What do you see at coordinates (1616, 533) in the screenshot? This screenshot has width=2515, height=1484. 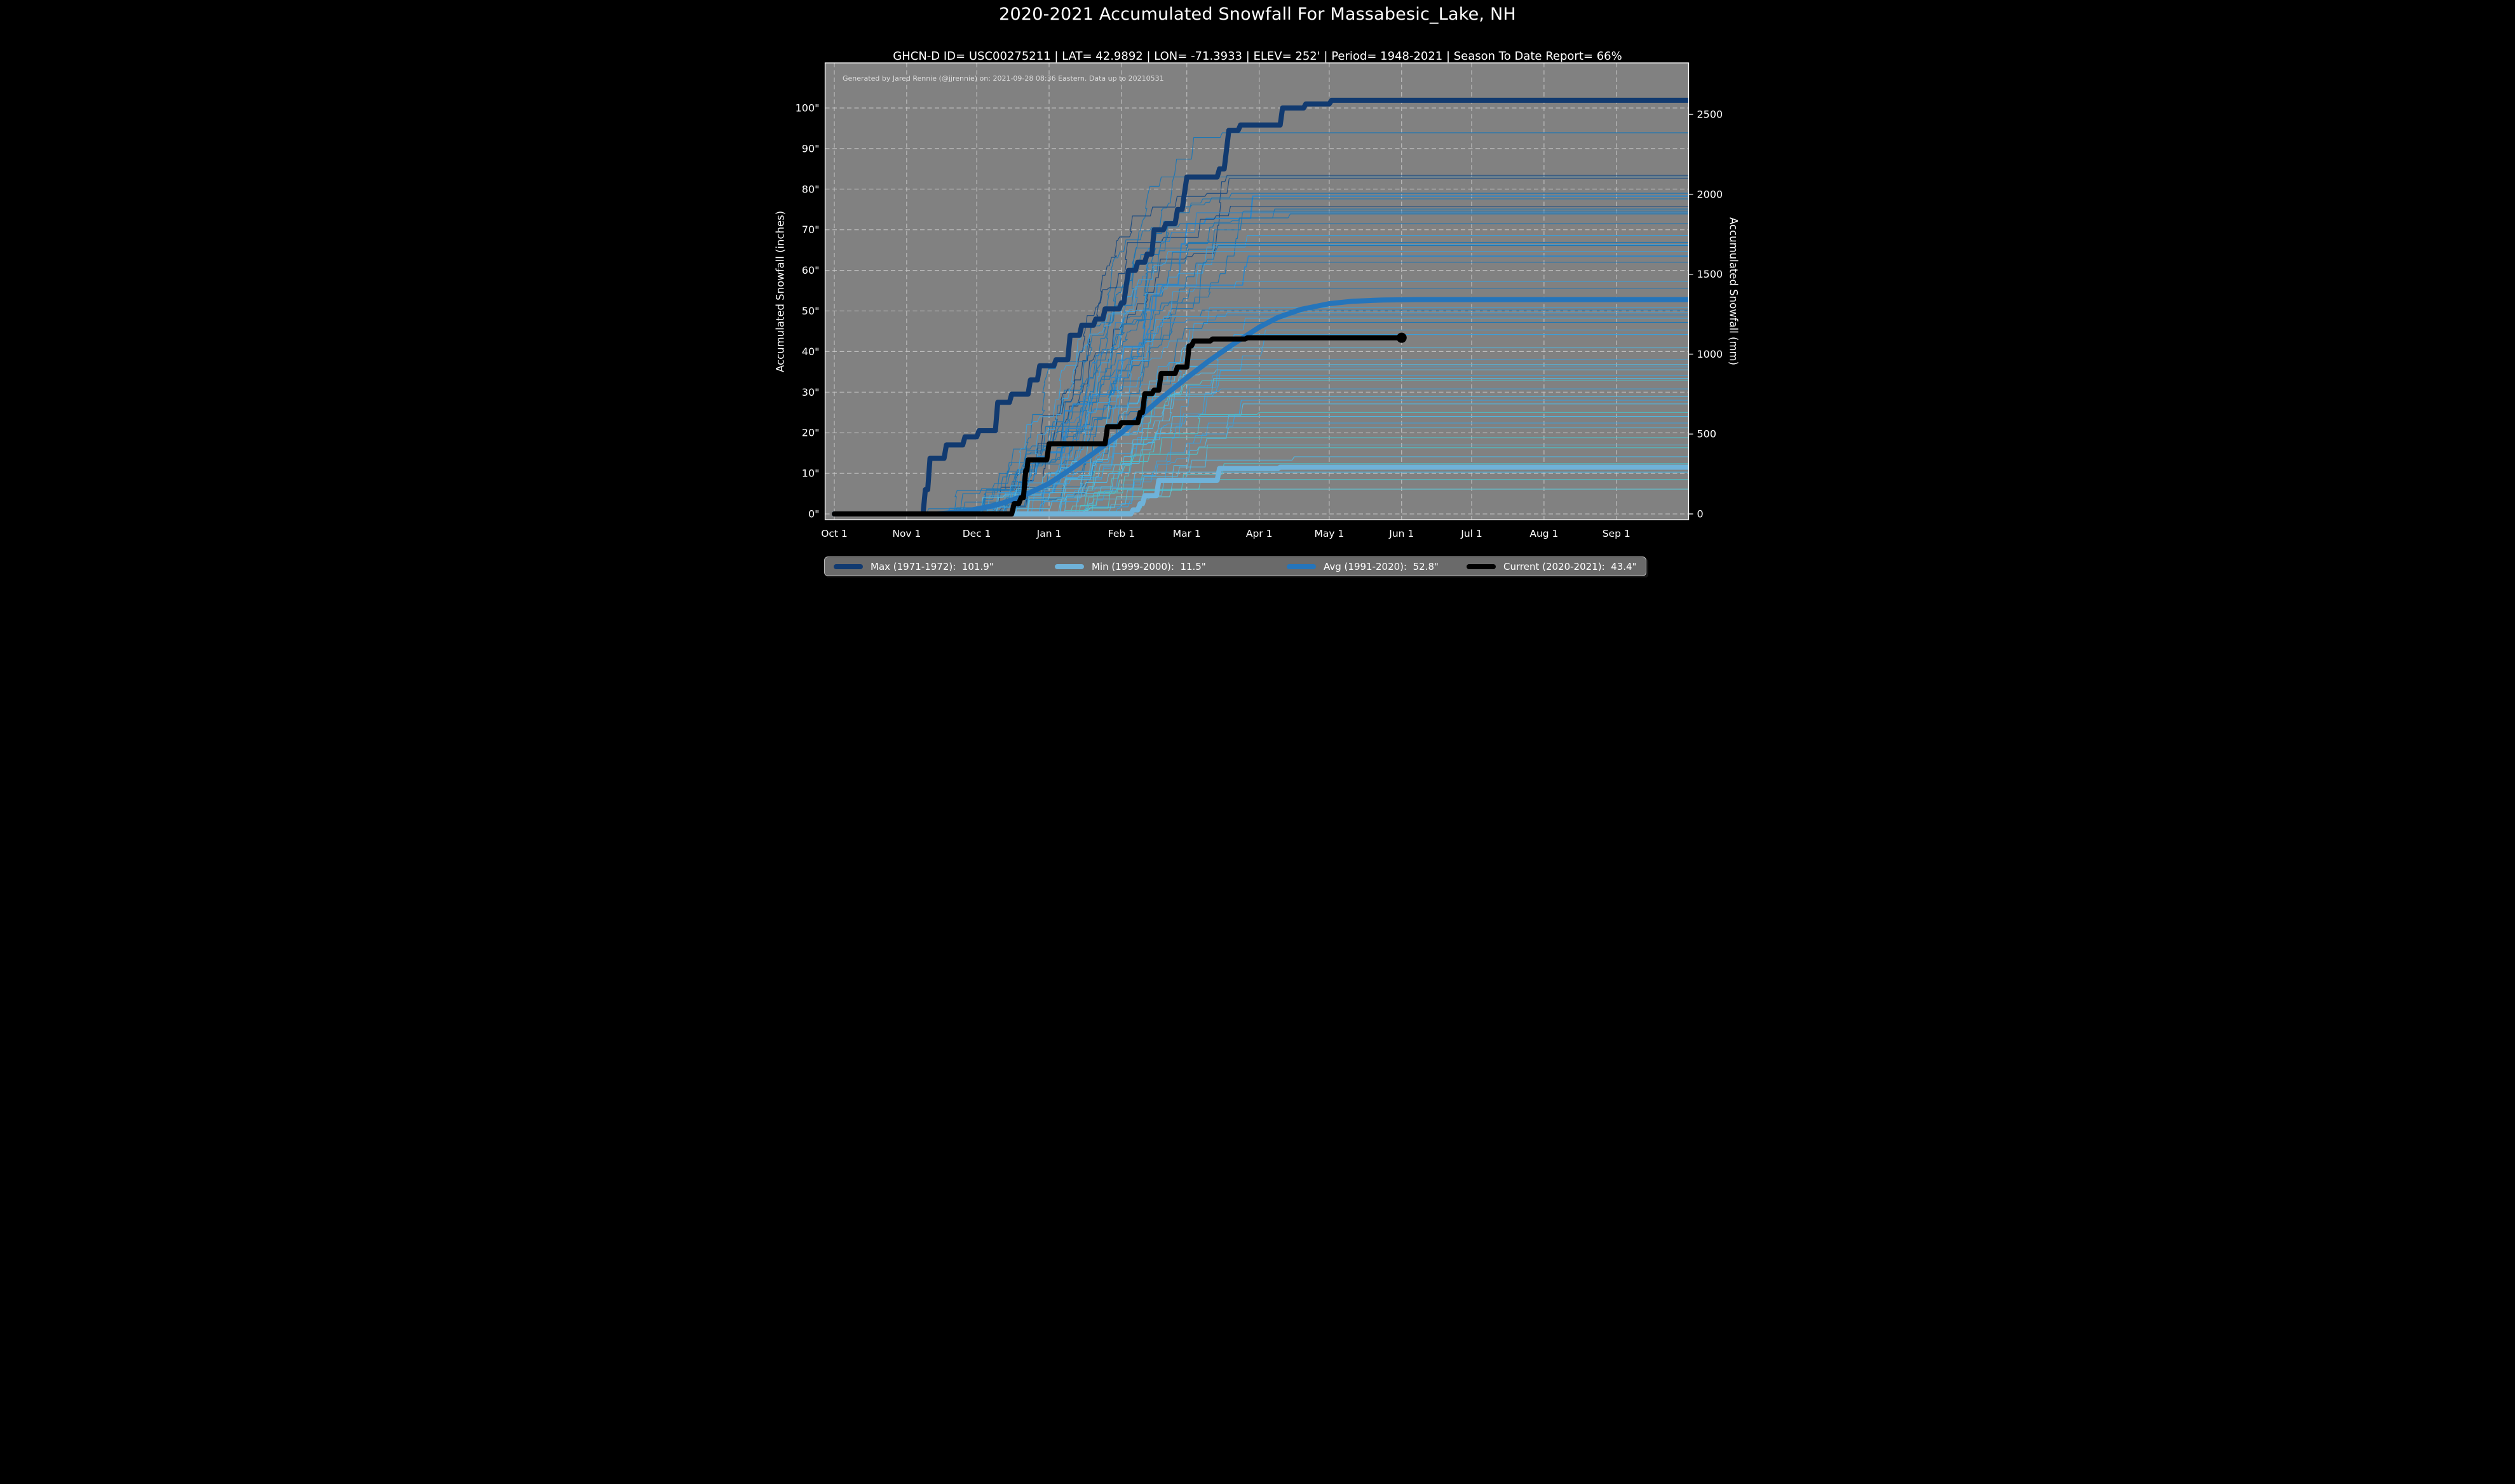 I see `x-tick-label: Sep 1` at bounding box center [1616, 533].